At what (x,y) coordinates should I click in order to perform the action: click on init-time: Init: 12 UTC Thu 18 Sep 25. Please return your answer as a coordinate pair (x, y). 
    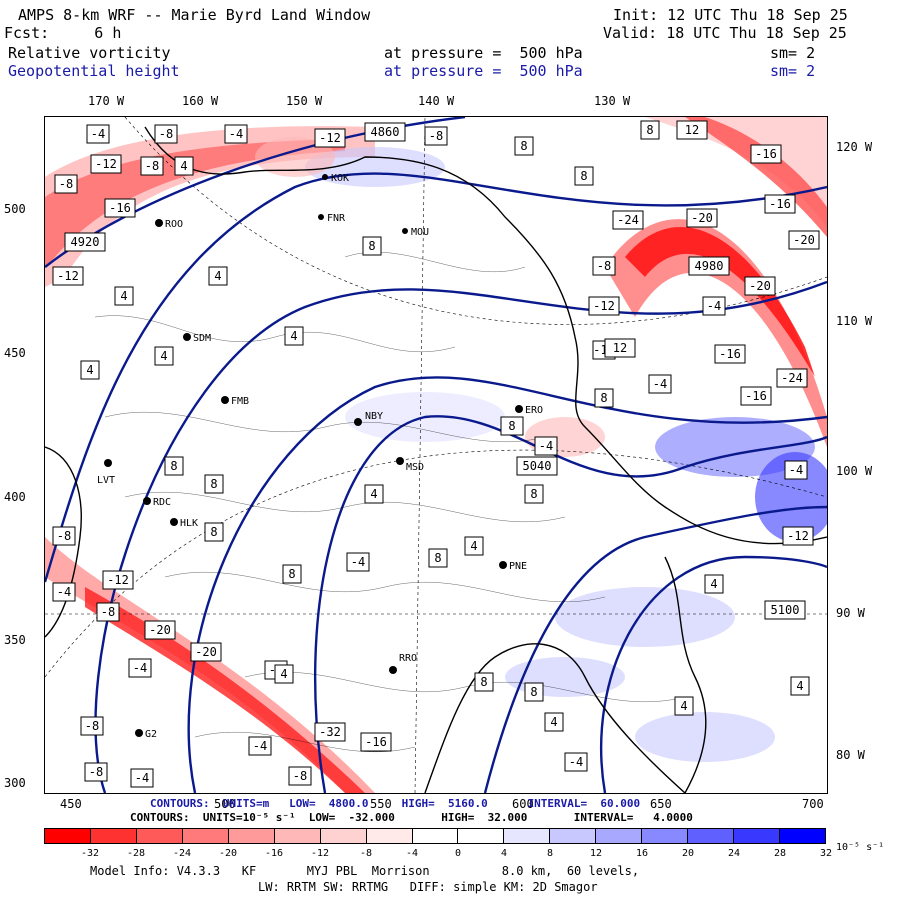
    Looking at the image, I should click on (730, 15).